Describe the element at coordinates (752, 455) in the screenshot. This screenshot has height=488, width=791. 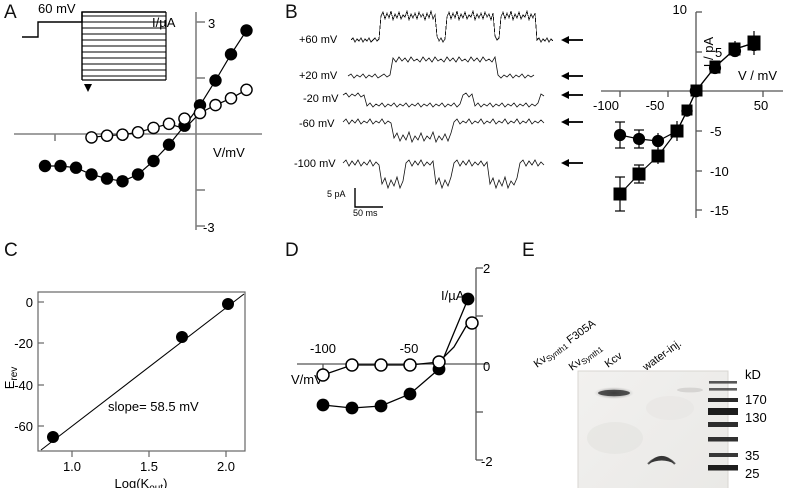
I see `mw-mark-2: 35` at that location.